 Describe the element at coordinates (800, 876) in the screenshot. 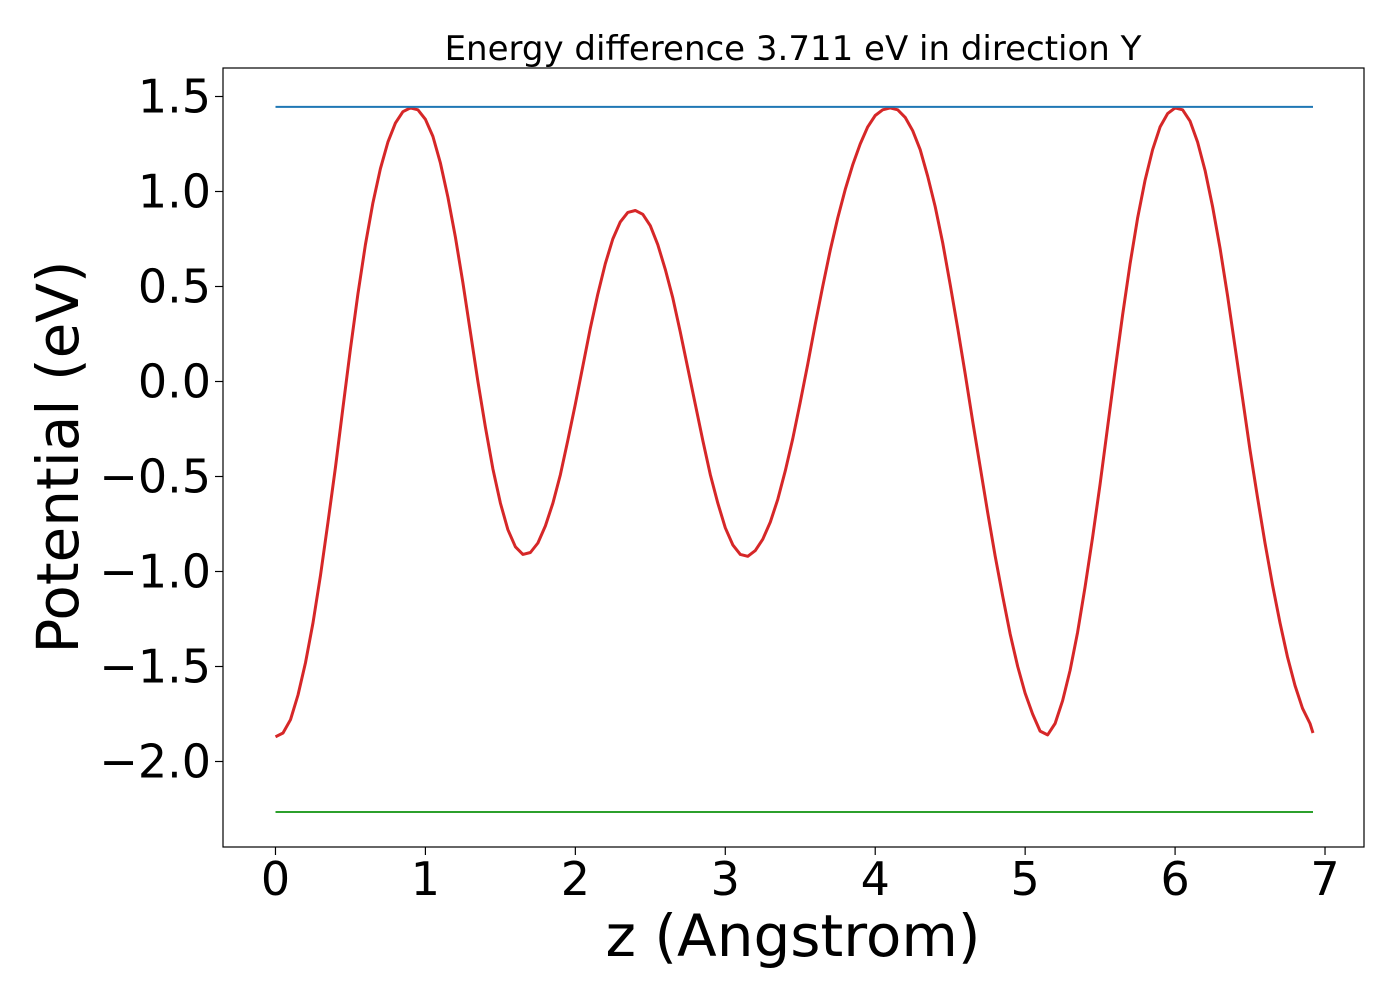

I see `x-axis-ticks: 0 1 2 3 4 5 6 7` at that location.